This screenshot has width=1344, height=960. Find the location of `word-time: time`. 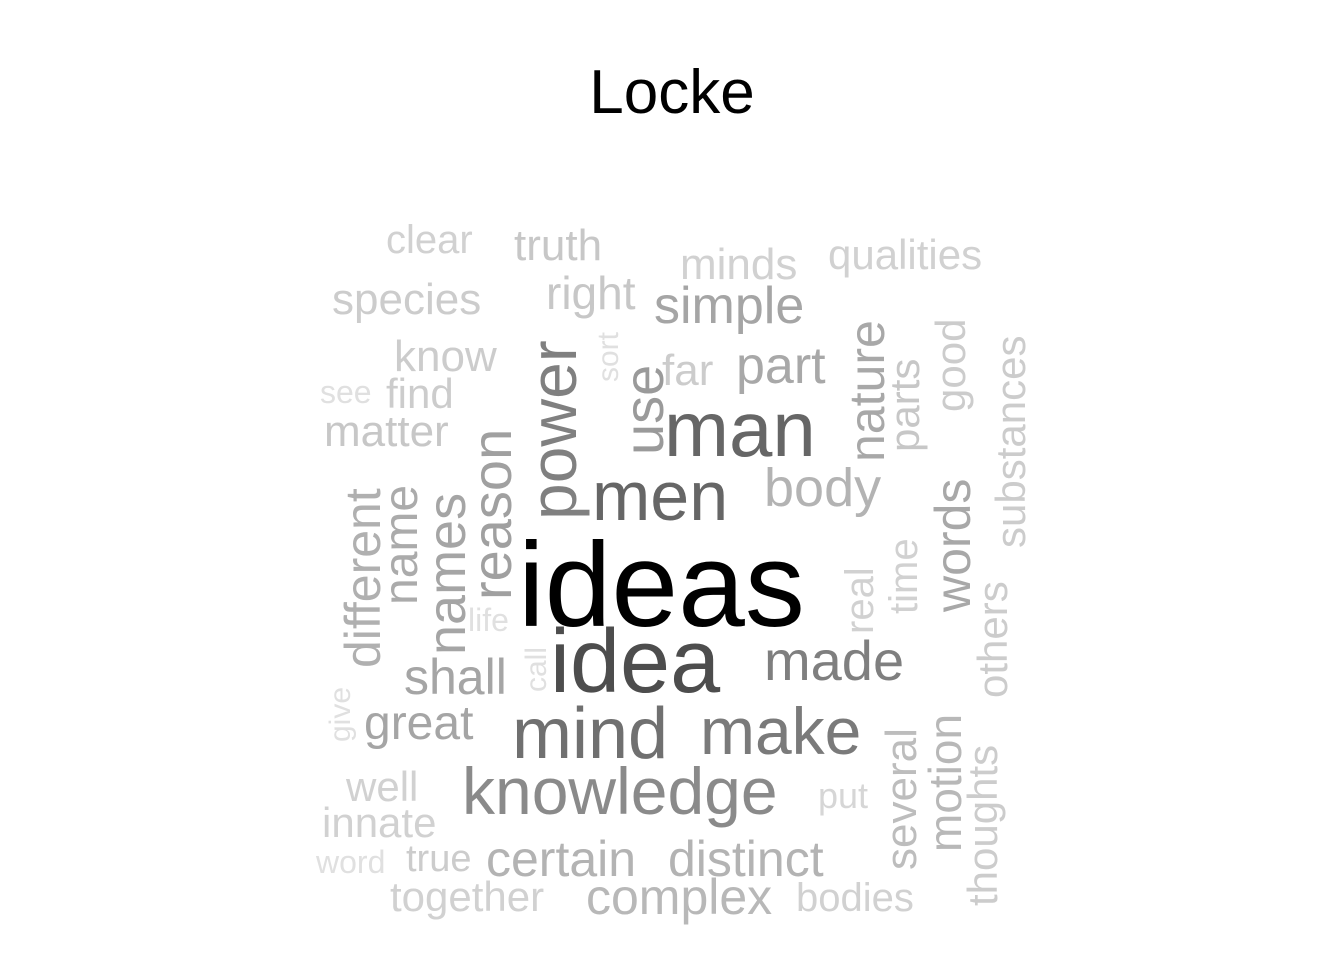

word-time: time is located at coordinates (904, 576).